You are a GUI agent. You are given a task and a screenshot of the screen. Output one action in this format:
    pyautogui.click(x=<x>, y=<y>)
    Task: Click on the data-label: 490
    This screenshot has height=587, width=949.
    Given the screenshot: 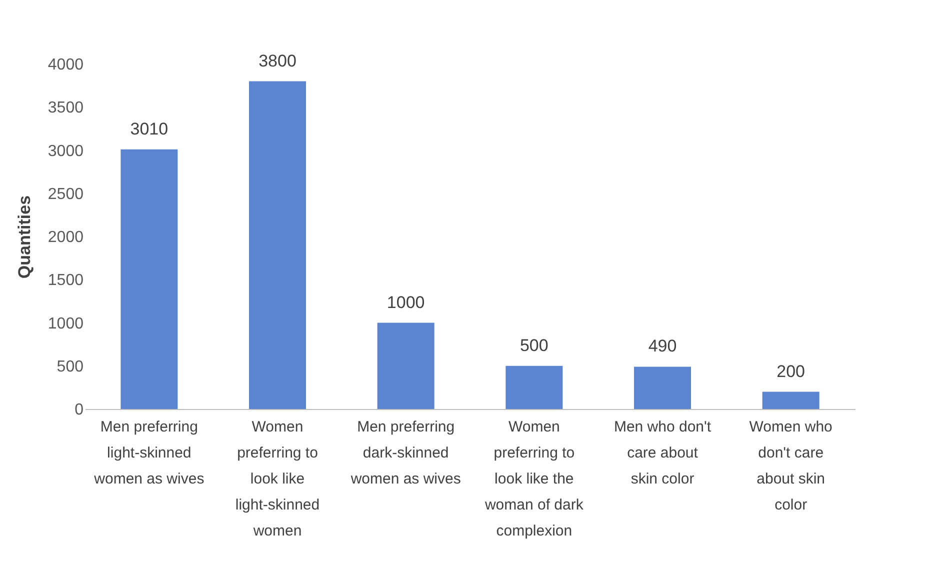 What is the action you would take?
    pyautogui.click(x=662, y=346)
    